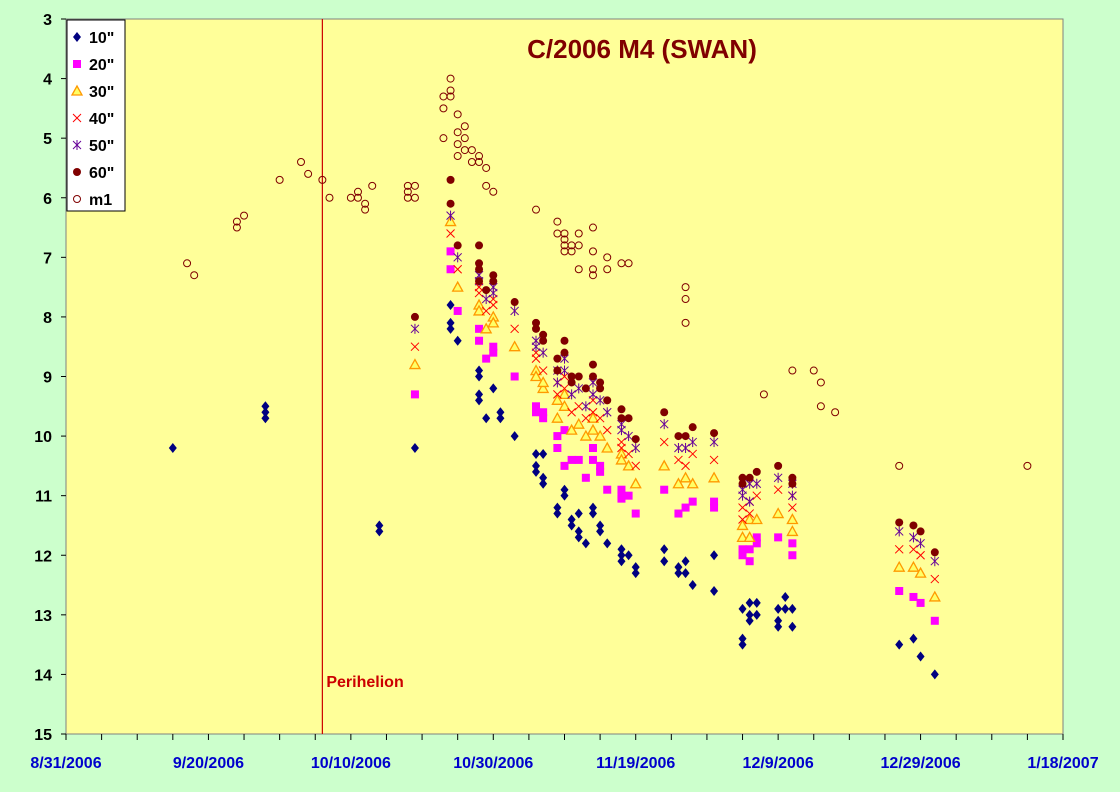 This screenshot has height=792, width=1120. I want to click on y-axis: 3 4 5 6 7 8 9 10 11 12 13 14 15, so click(50, 378).